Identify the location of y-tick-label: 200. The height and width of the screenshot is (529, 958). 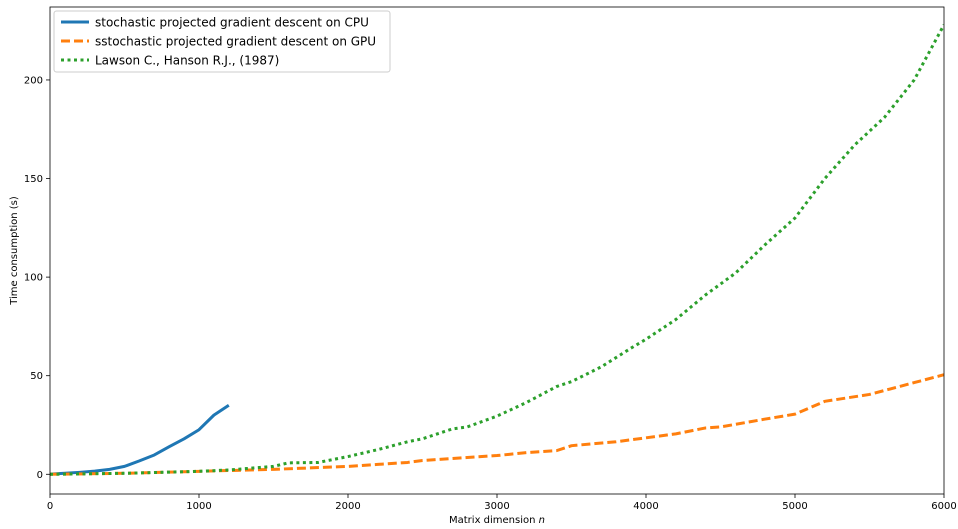
(33, 80).